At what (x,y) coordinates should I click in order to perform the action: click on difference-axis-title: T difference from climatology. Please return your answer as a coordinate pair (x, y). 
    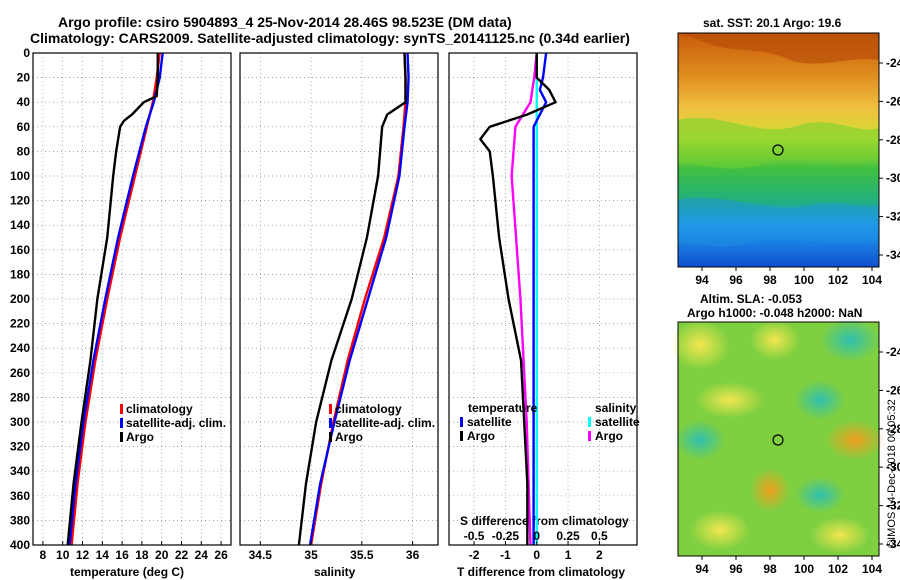
    Looking at the image, I should click on (541, 572).